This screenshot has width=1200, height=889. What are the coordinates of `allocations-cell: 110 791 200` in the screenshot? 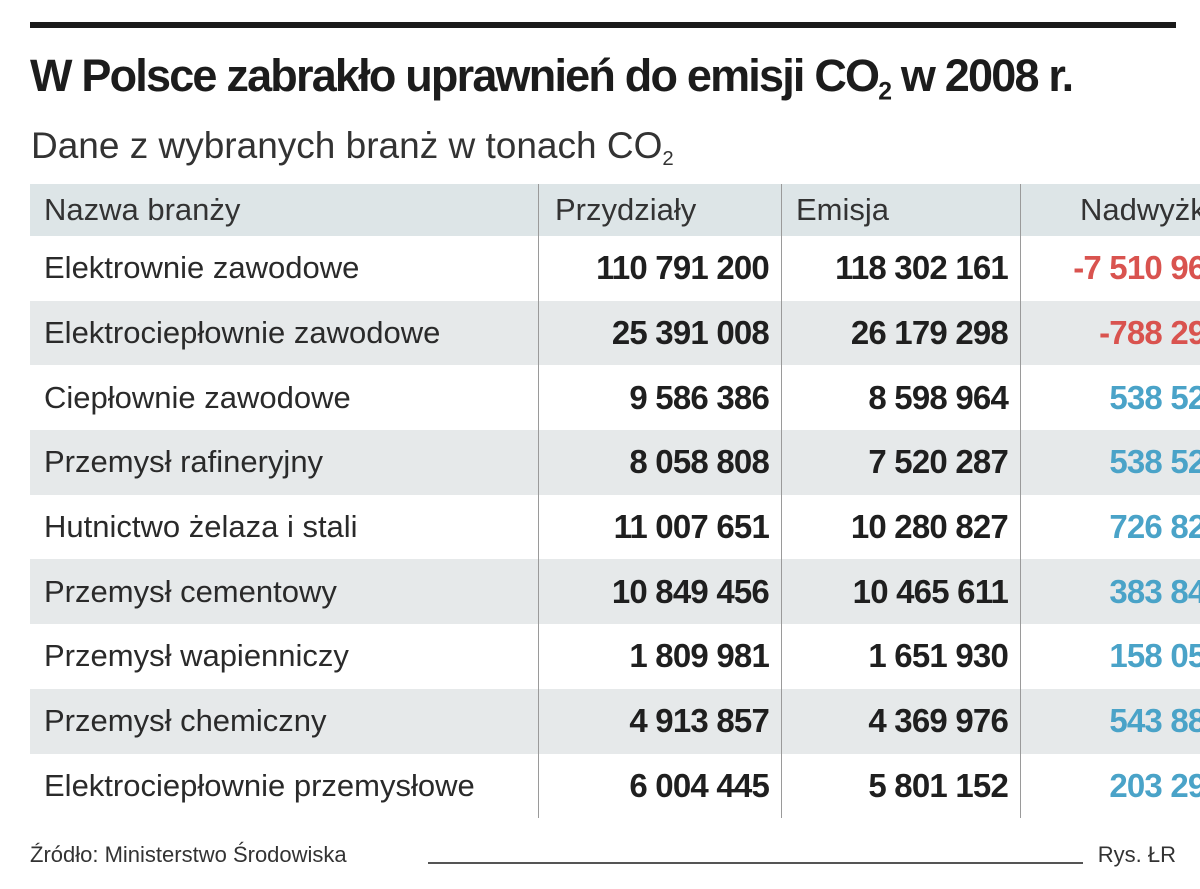 It's located at (660, 268).